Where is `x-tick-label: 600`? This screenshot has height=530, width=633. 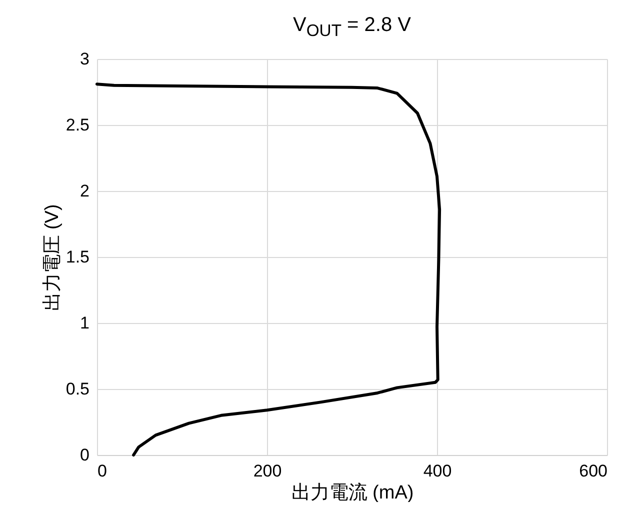 x-tick-label: 600 is located at coordinates (593, 471).